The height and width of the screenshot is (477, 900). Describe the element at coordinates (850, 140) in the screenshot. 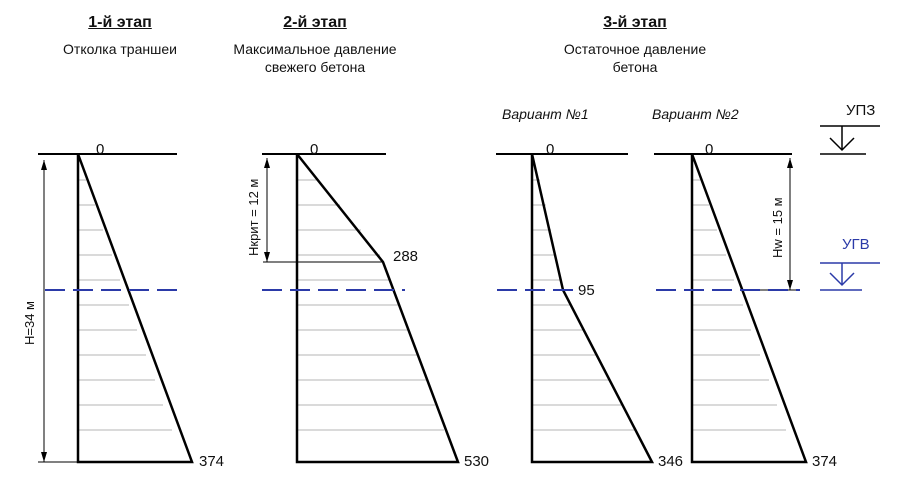

I see `ups-level-marker` at that location.